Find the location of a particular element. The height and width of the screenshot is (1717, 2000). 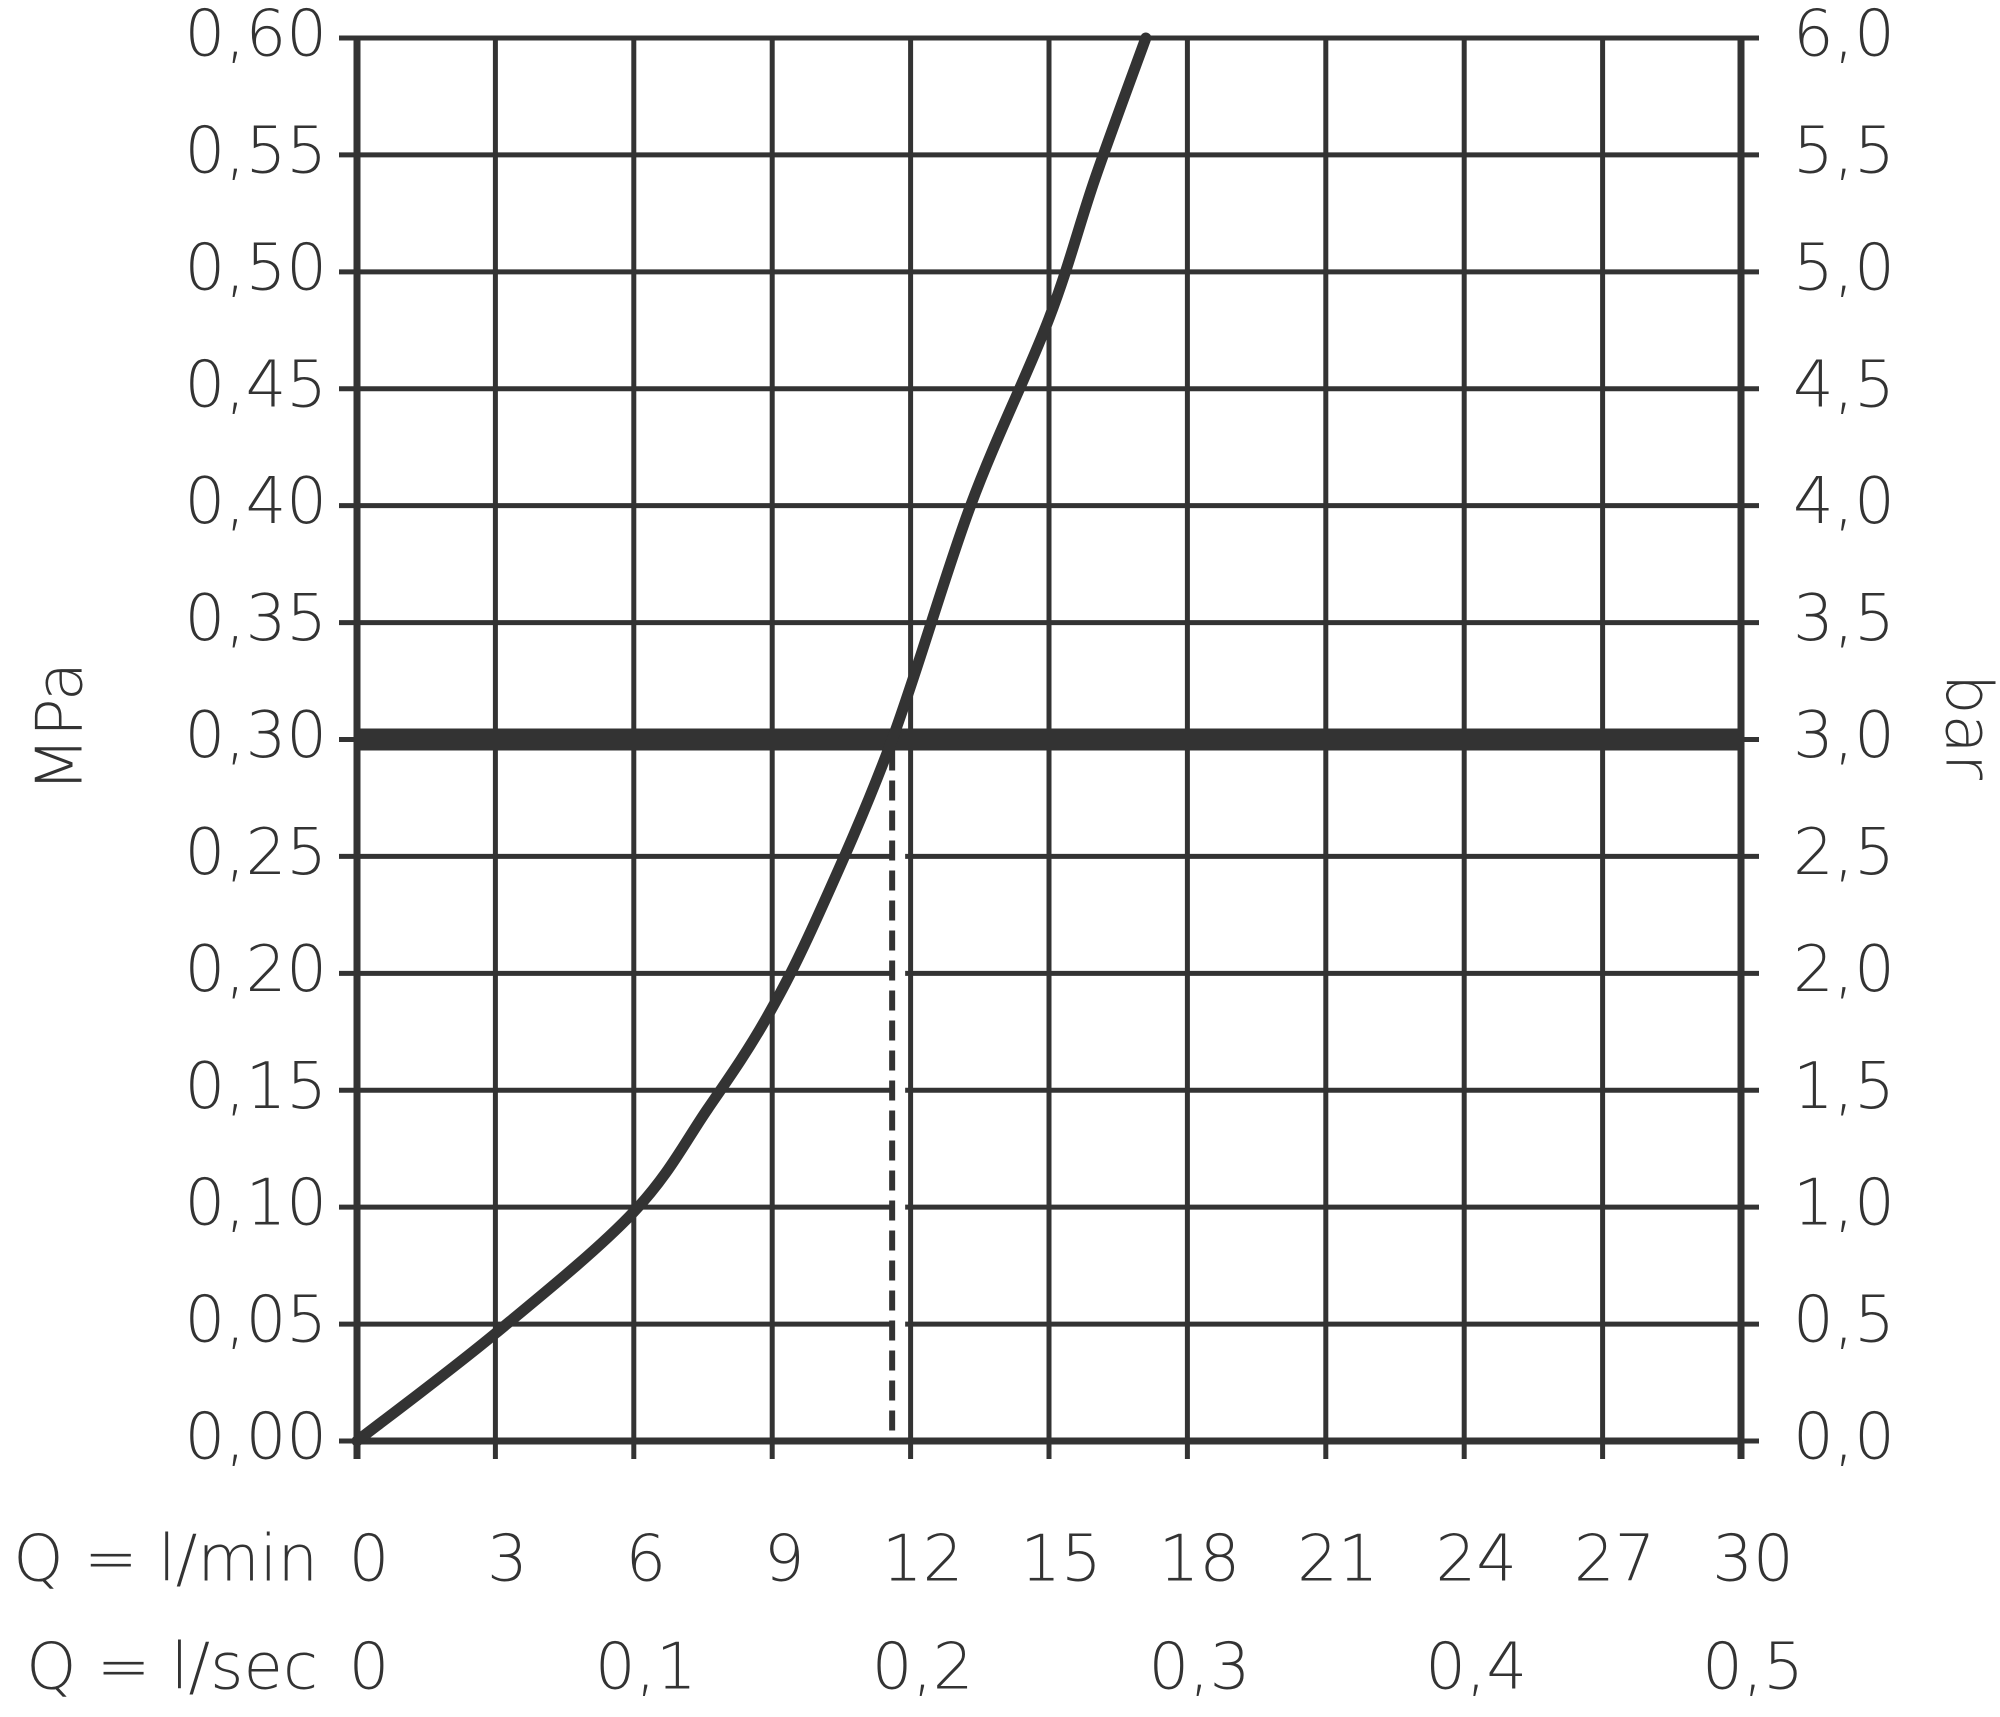

x2-axis-label: Q = l/sec is located at coordinates (172, 1668).